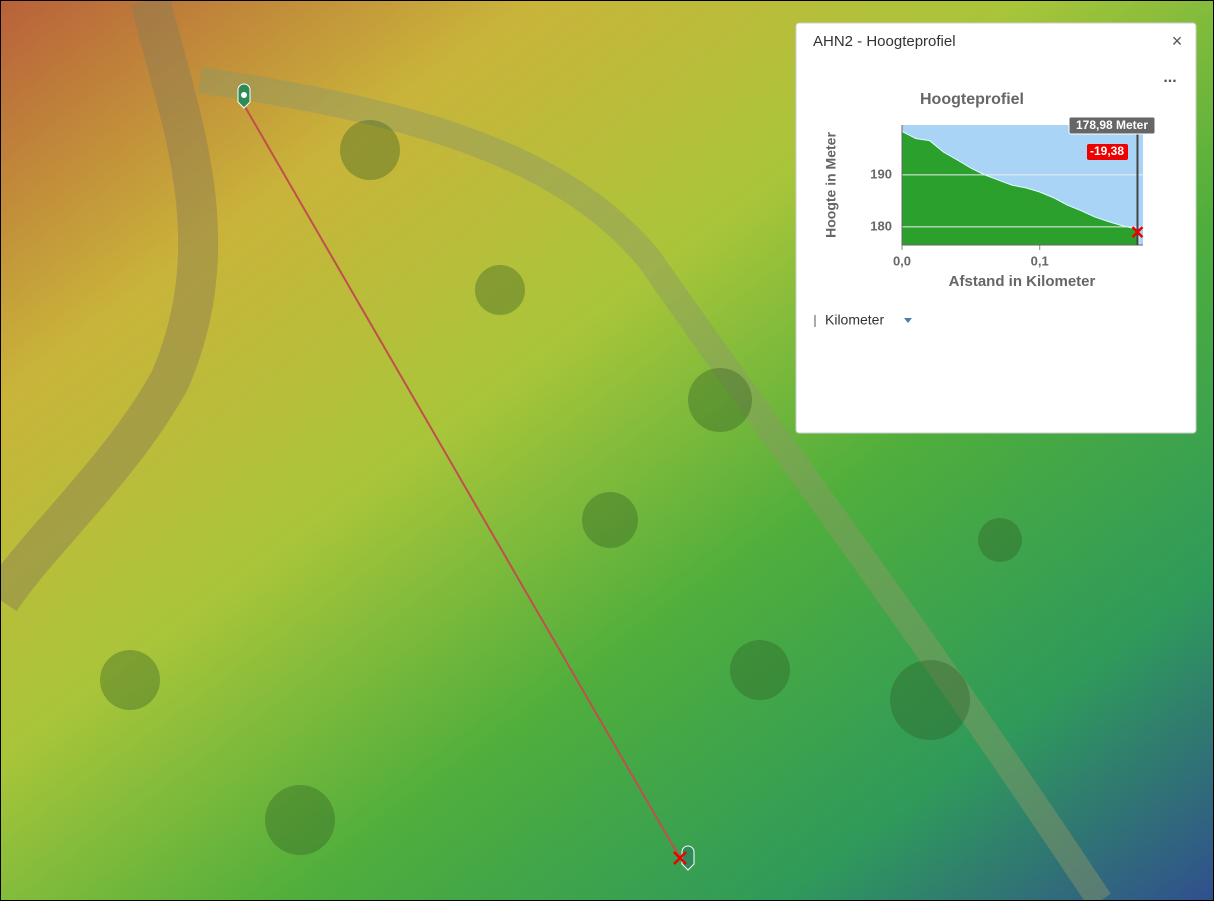 This screenshot has height=901, width=1214. Describe the element at coordinates (244, 95) in the screenshot. I see `start-marker-dot` at that location.